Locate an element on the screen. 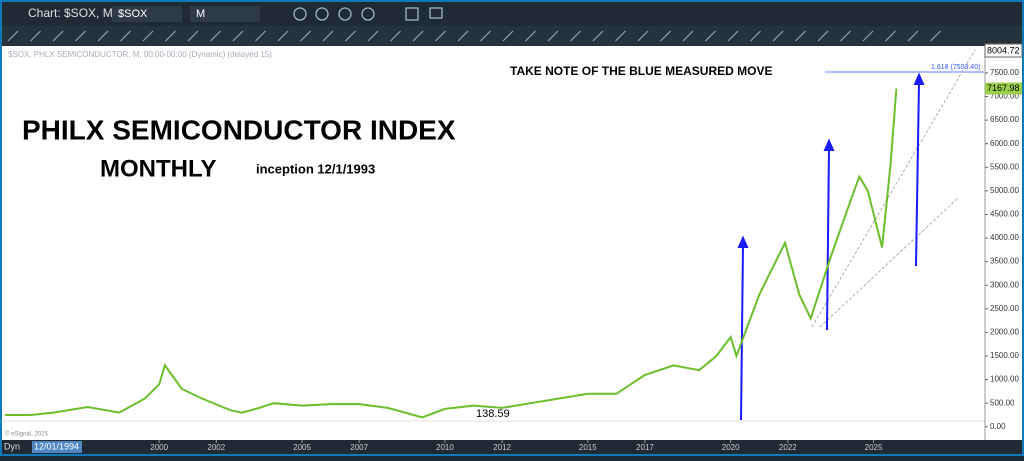  cursor-date-box is located at coordinates (57, 447).